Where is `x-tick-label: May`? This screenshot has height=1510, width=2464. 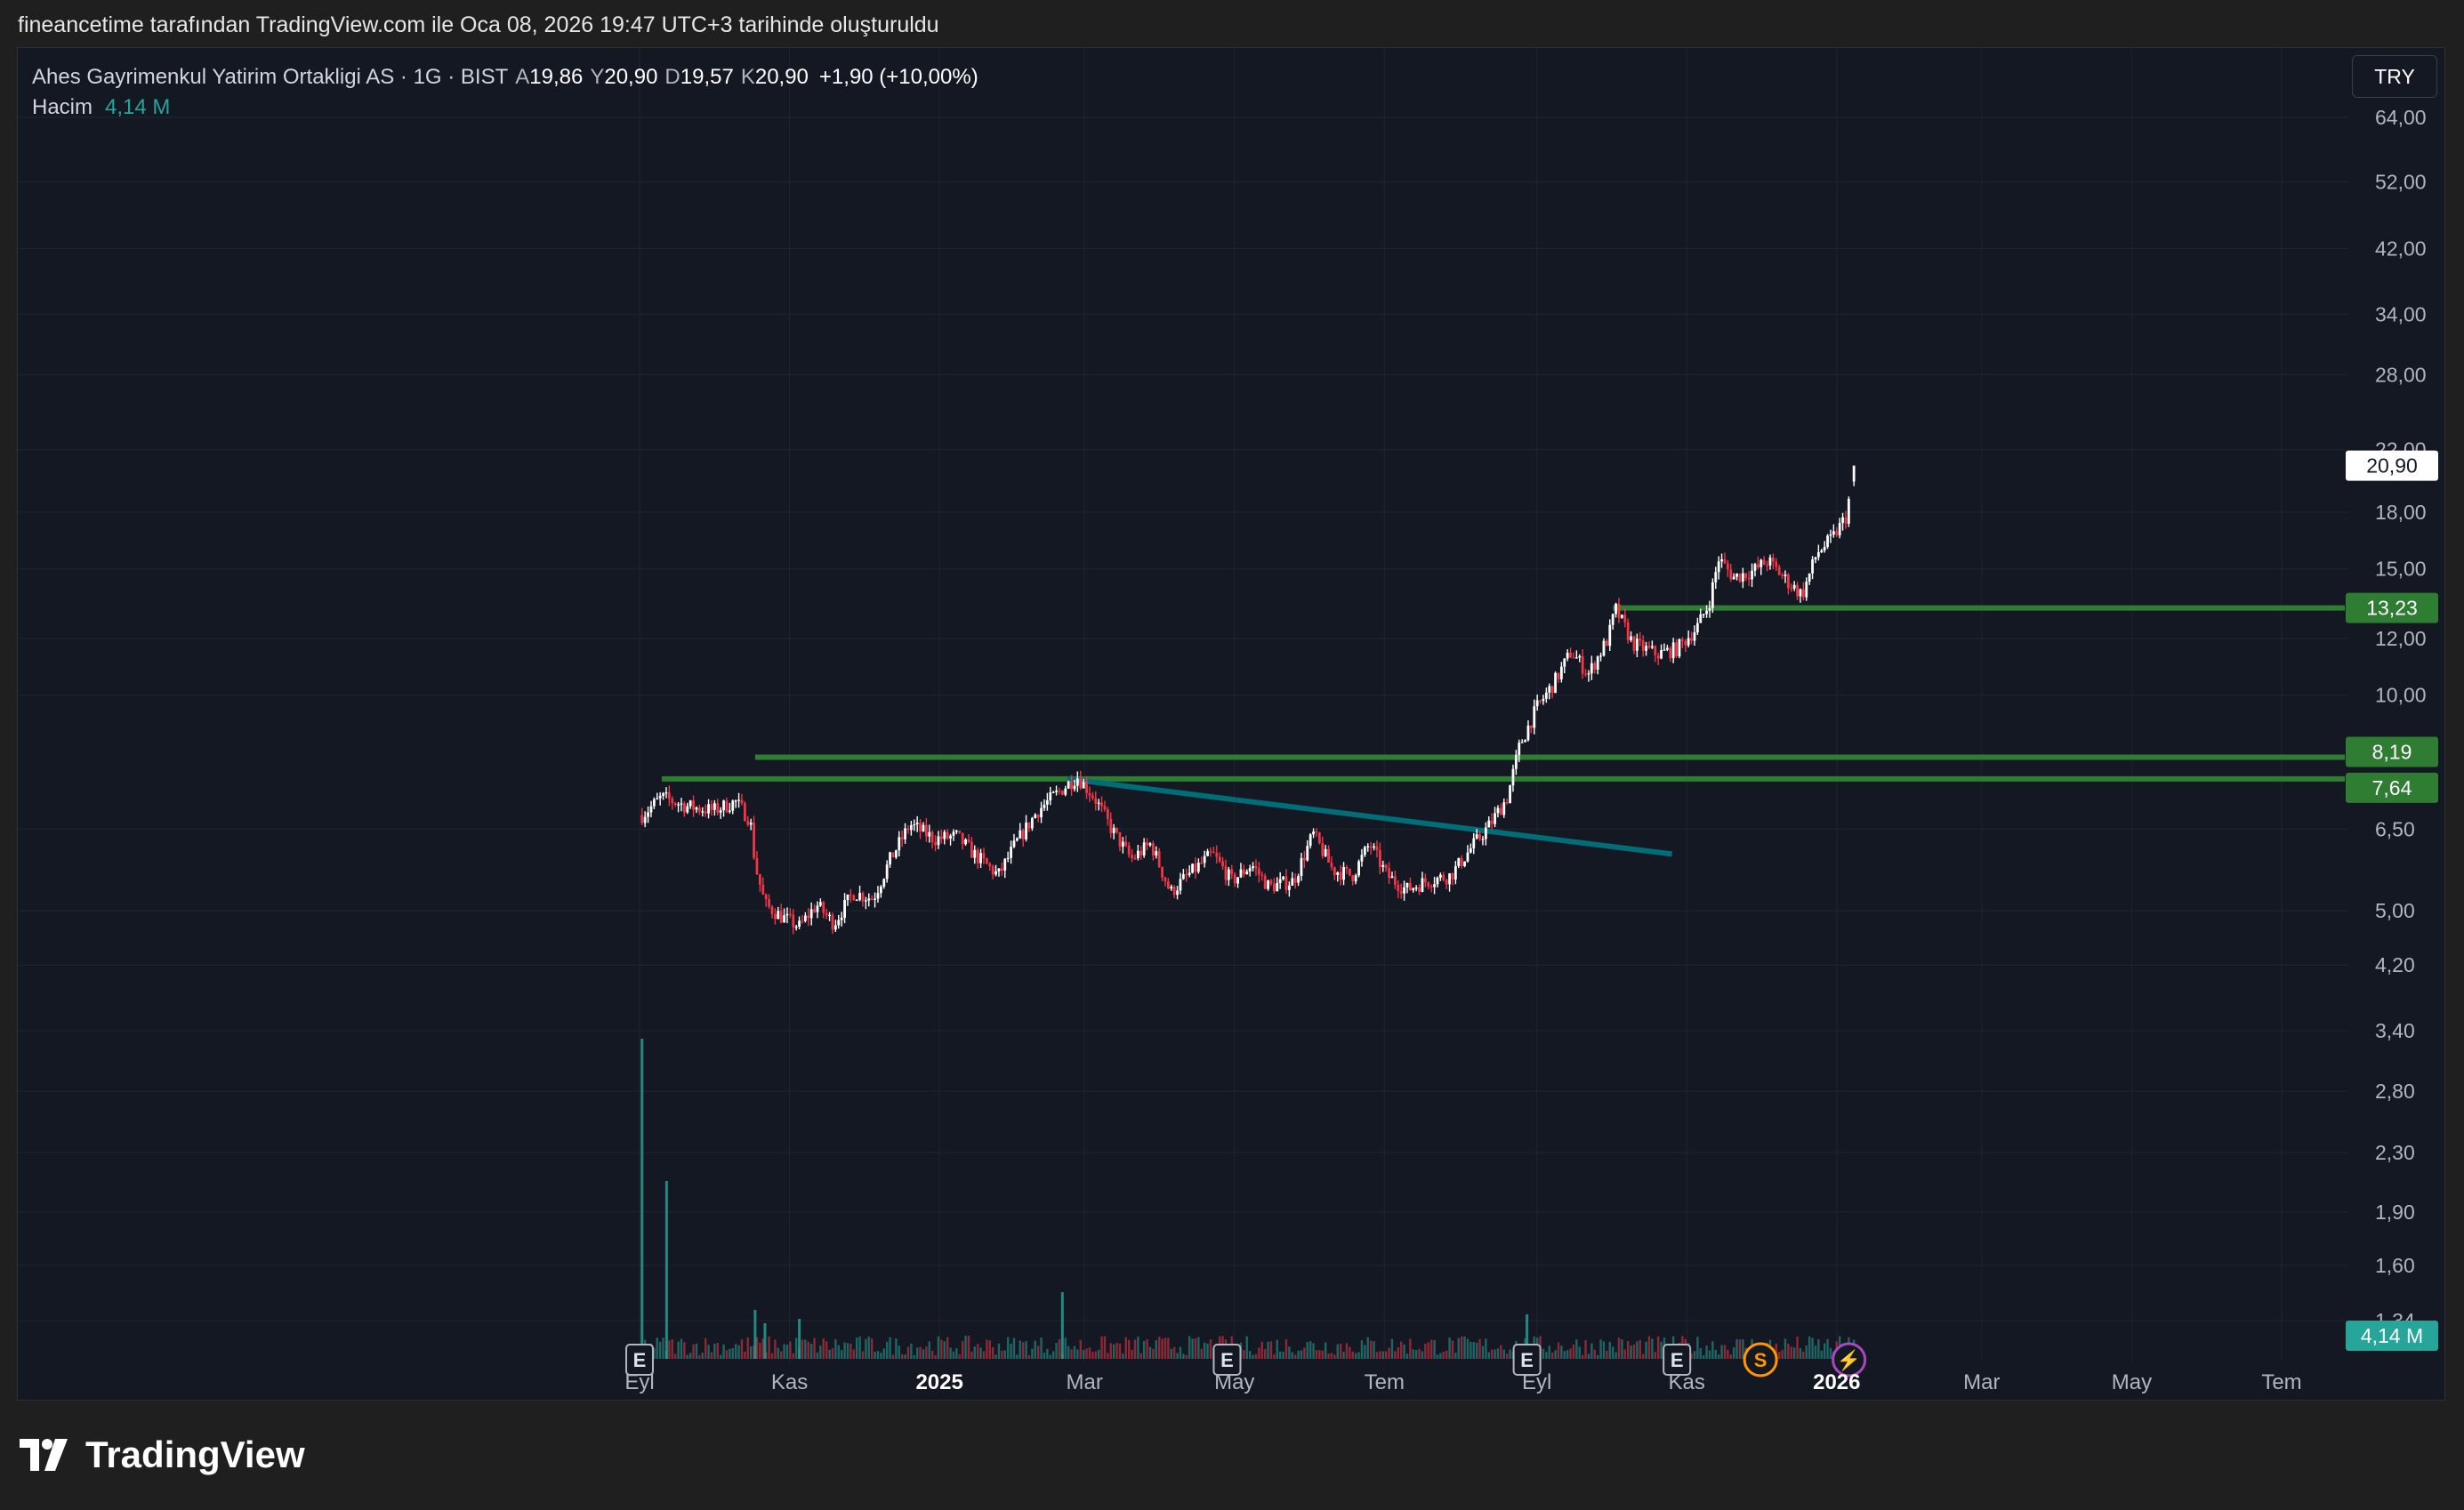
x-tick-label: May is located at coordinates (1234, 1382).